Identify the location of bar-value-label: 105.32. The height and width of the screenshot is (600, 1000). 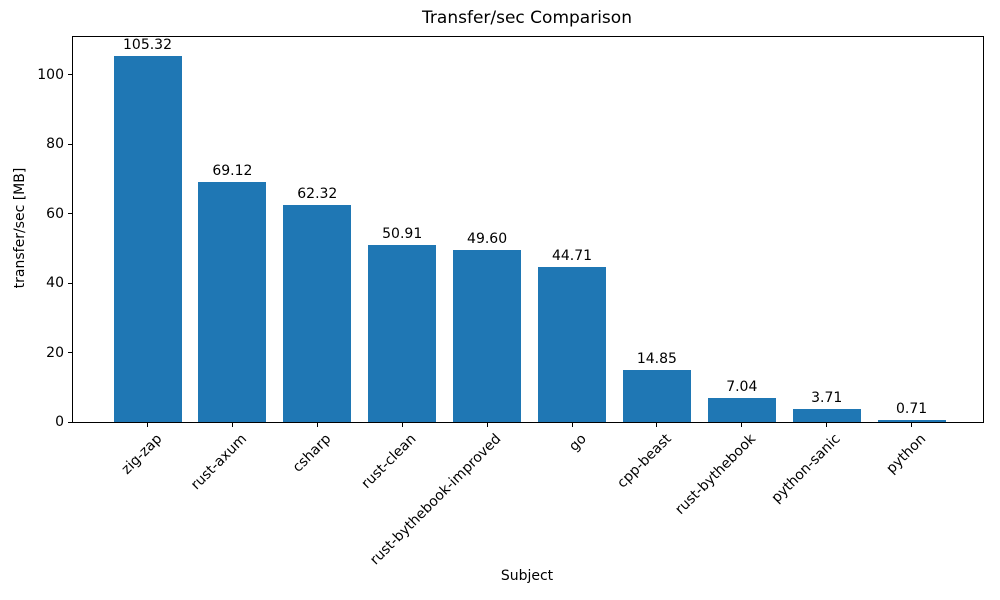
(147, 45).